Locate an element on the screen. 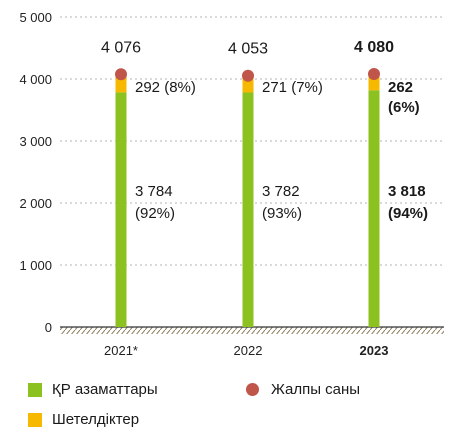 This screenshot has width=454, height=437. y-tick-label: 1 000 is located at coordinates (35, 265).